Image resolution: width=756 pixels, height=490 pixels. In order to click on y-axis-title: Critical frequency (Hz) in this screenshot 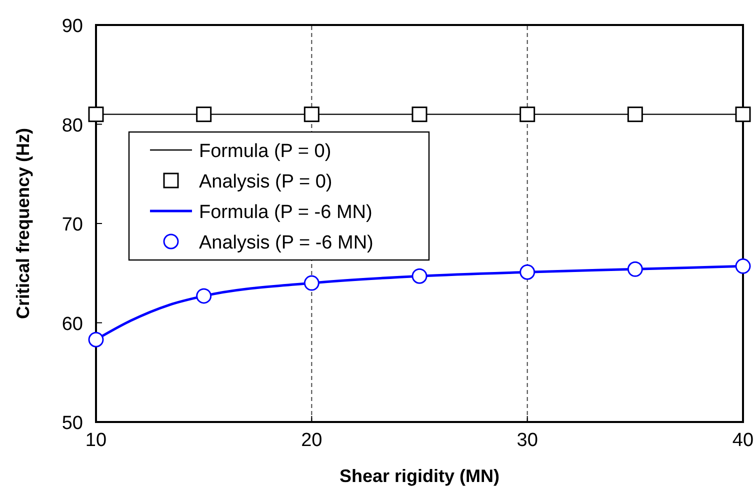, I will do `click(23, 224)`.